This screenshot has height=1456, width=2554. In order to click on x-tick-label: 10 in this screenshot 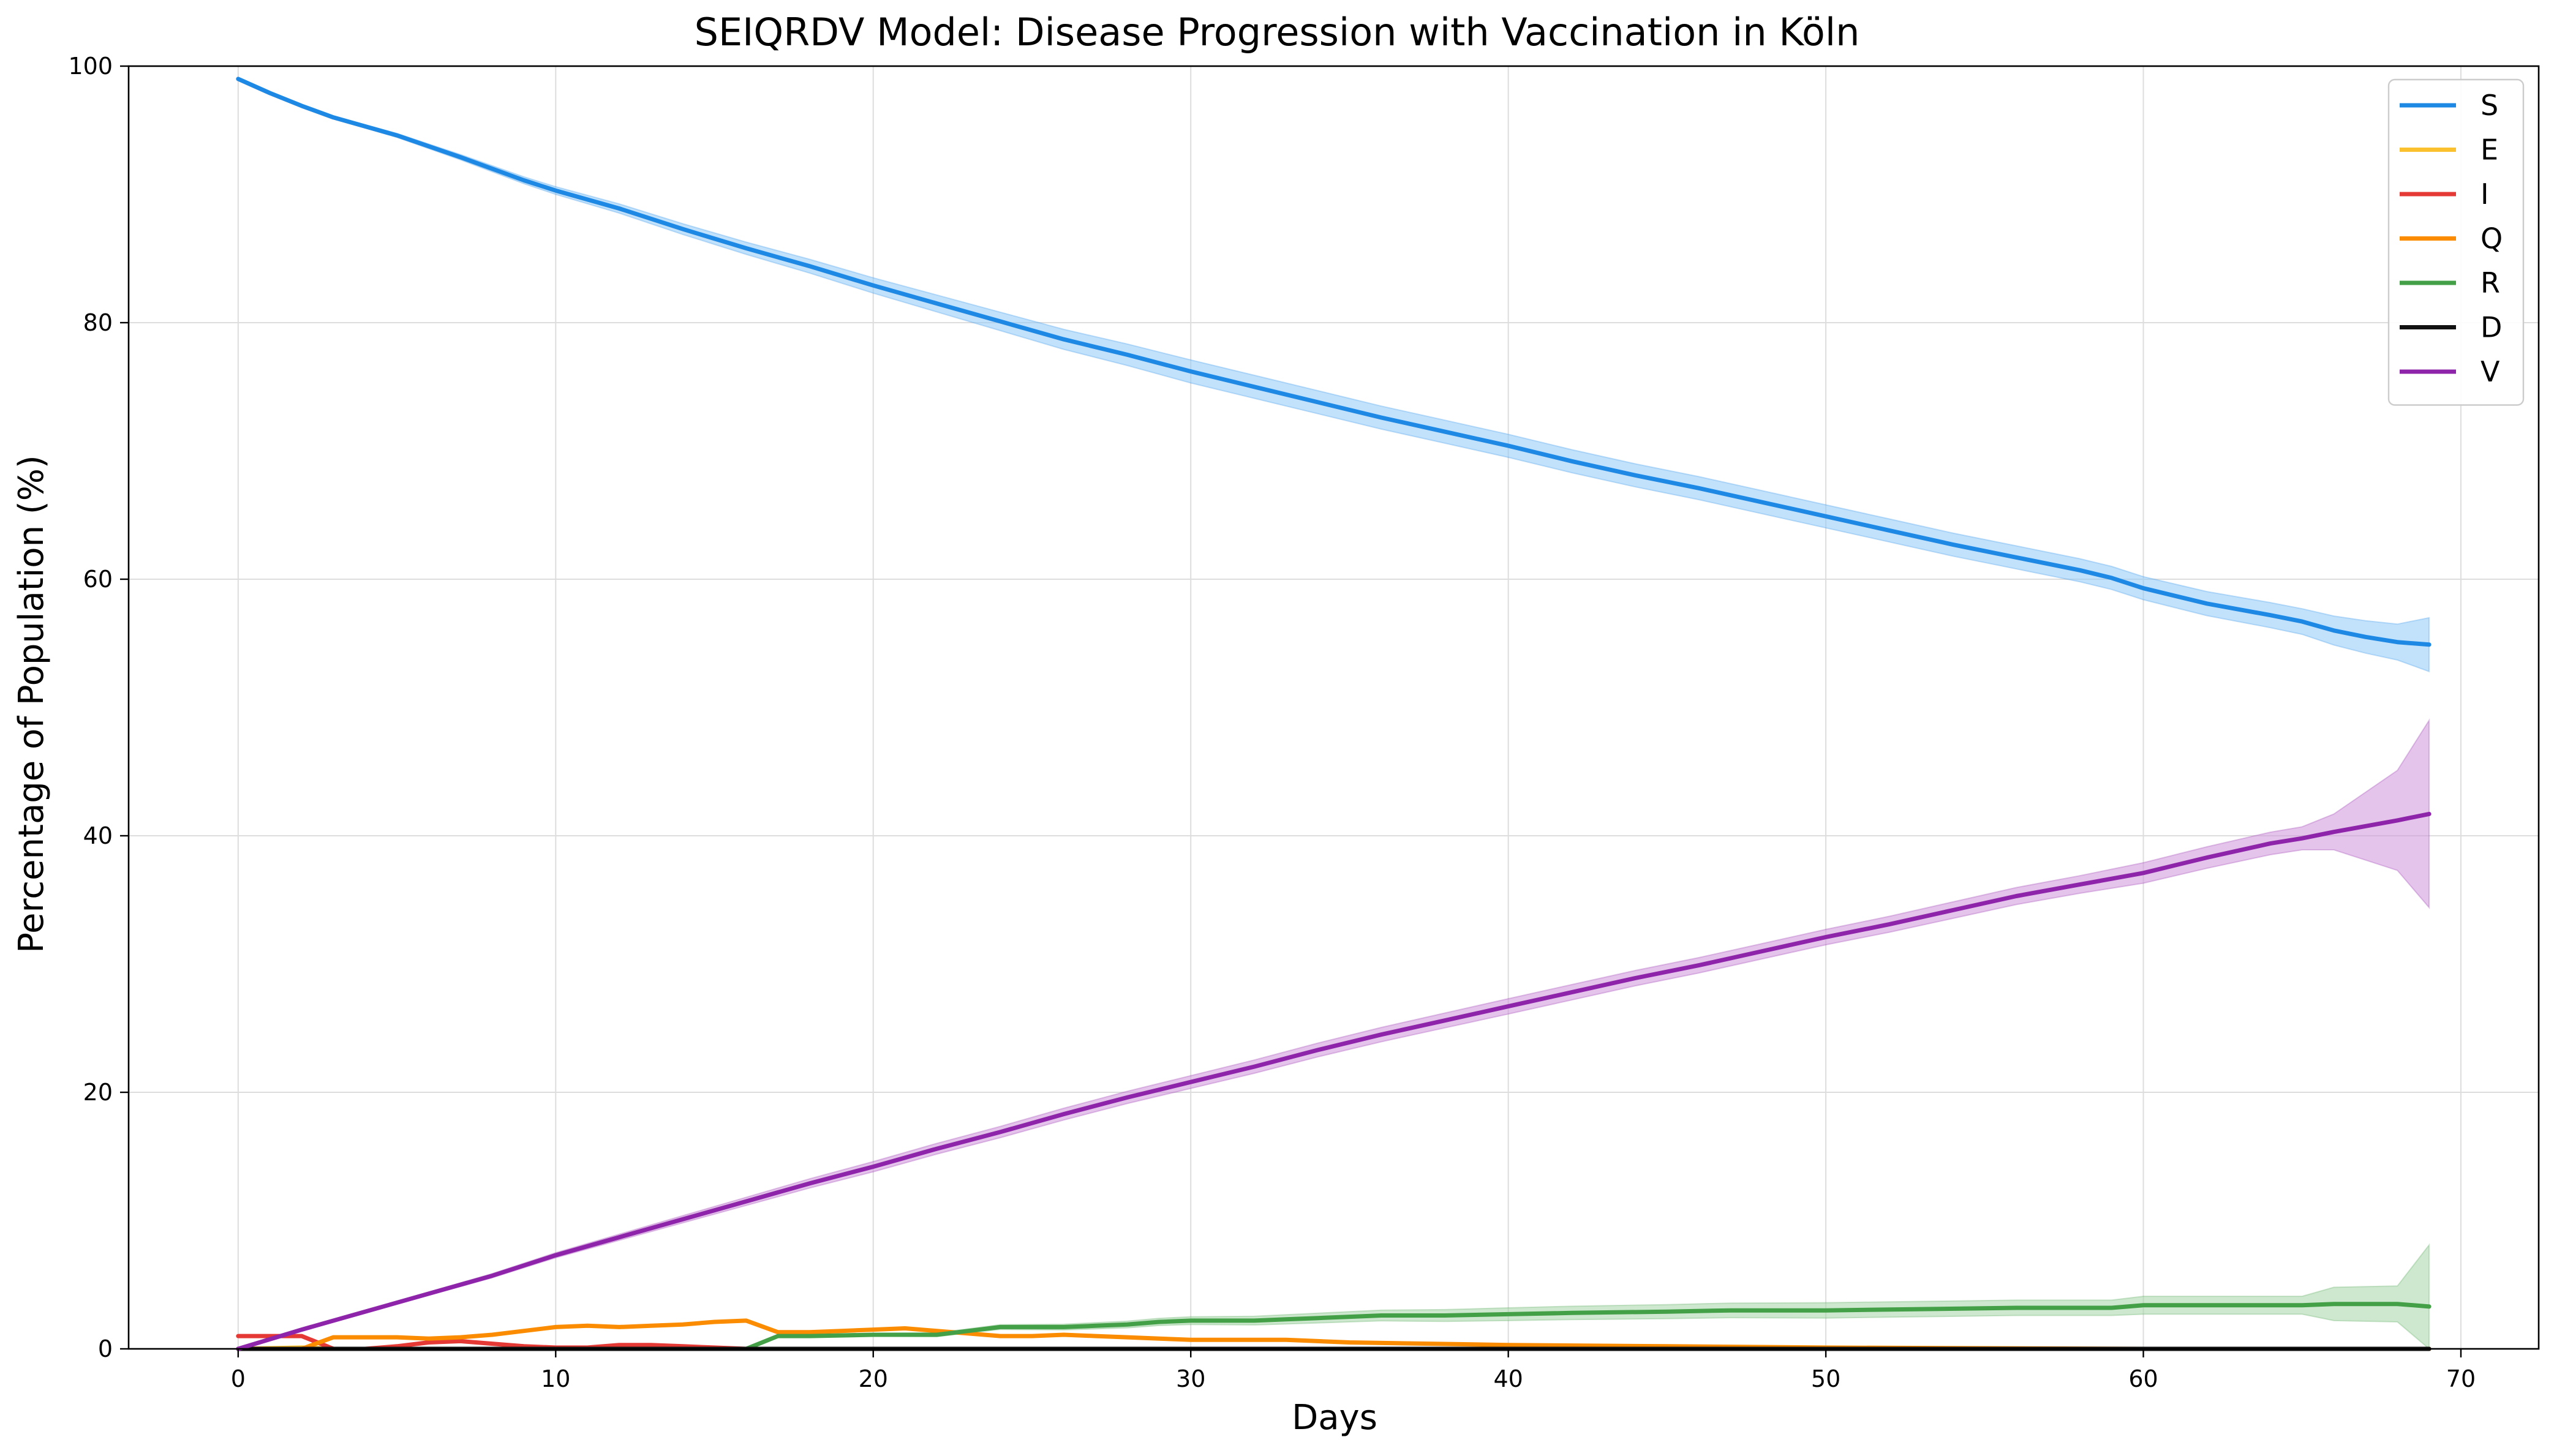, I will do `click(555, 1378)`.